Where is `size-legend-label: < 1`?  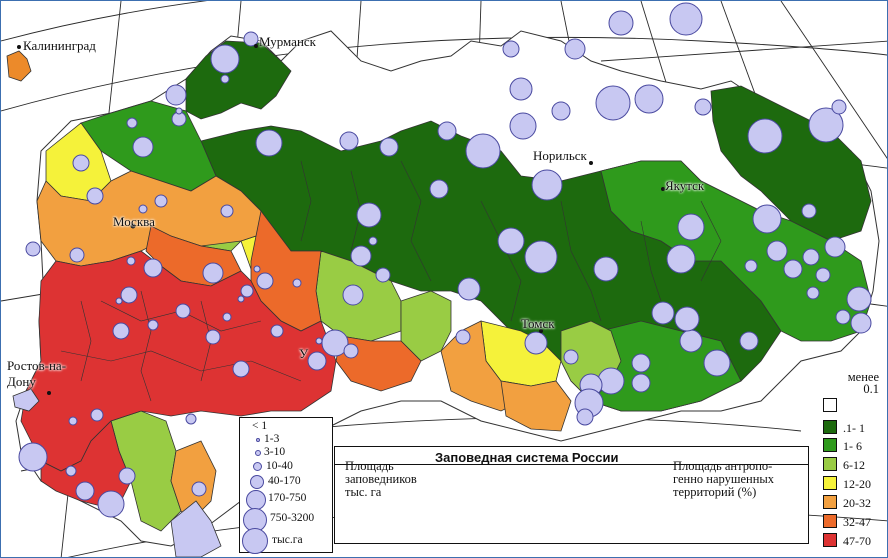
size-legend-label: < 1 is located at coordinates (260, 426).